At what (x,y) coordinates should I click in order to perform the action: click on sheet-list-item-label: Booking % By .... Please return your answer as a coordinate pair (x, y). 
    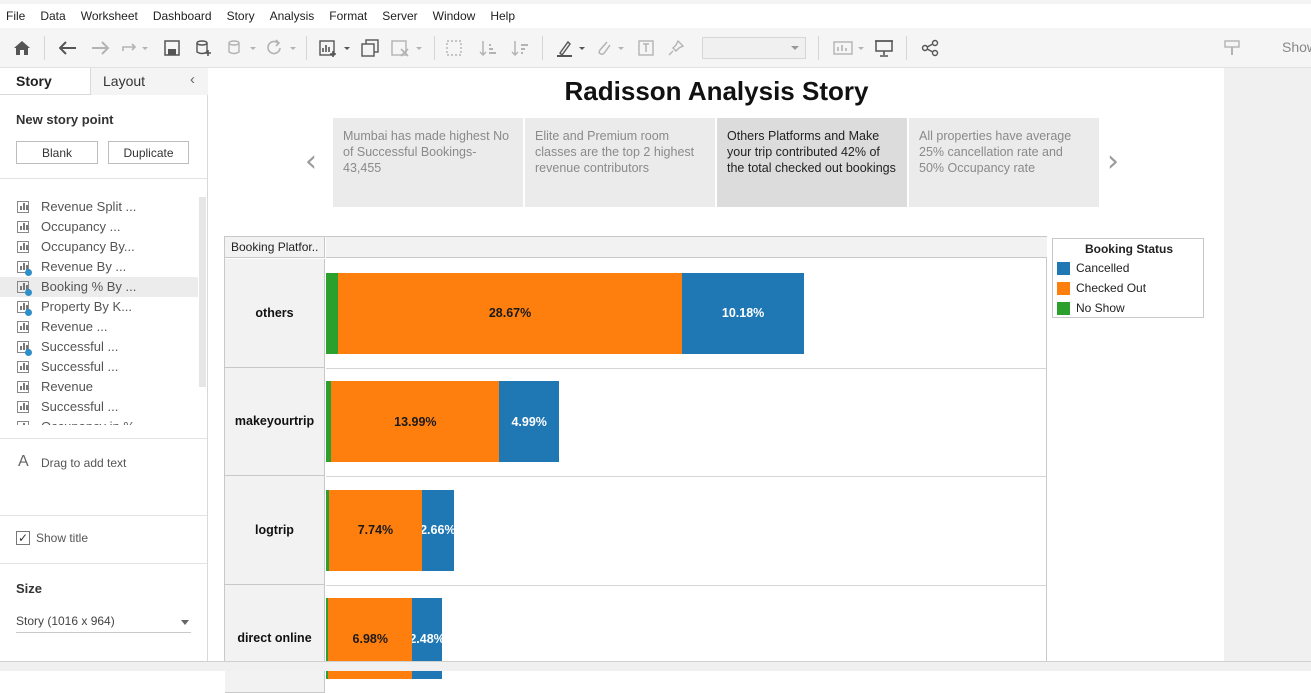
    Looking at the image, I should click on (88, 286).